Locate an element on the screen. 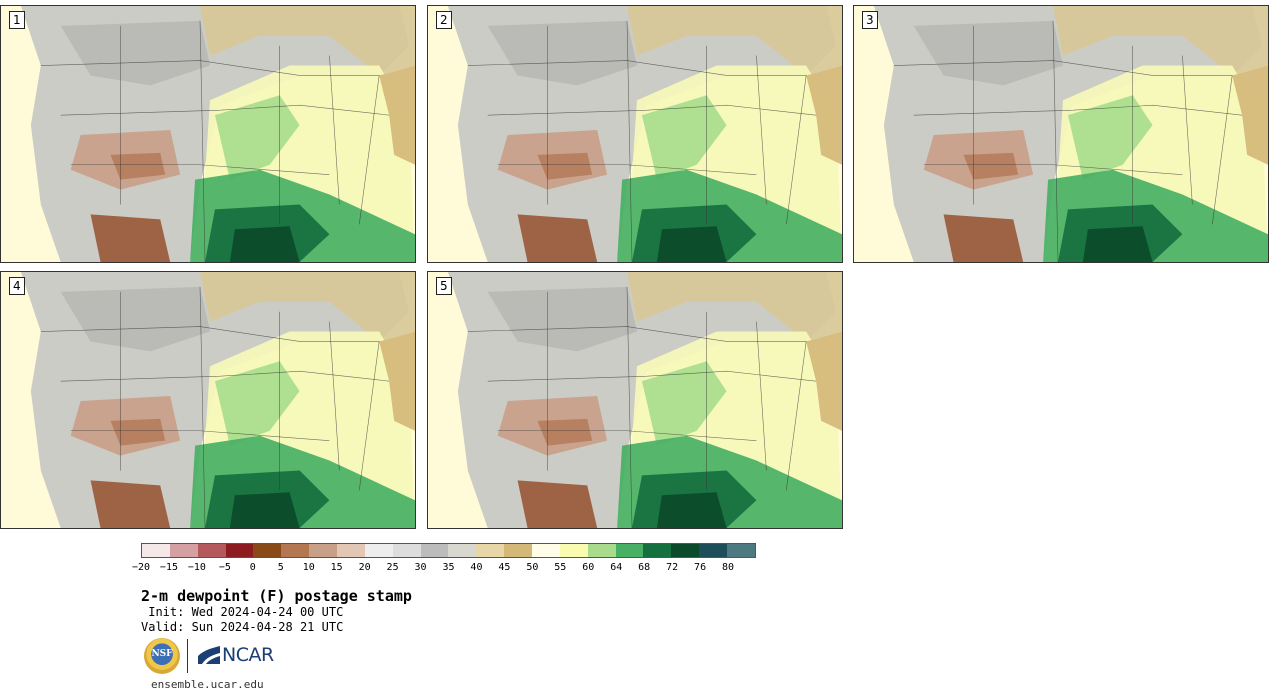 Image resolution: width=1280 pixels, height=696 pixels. colorbar-tick-label: −20 is located at coordinates (141, 567).